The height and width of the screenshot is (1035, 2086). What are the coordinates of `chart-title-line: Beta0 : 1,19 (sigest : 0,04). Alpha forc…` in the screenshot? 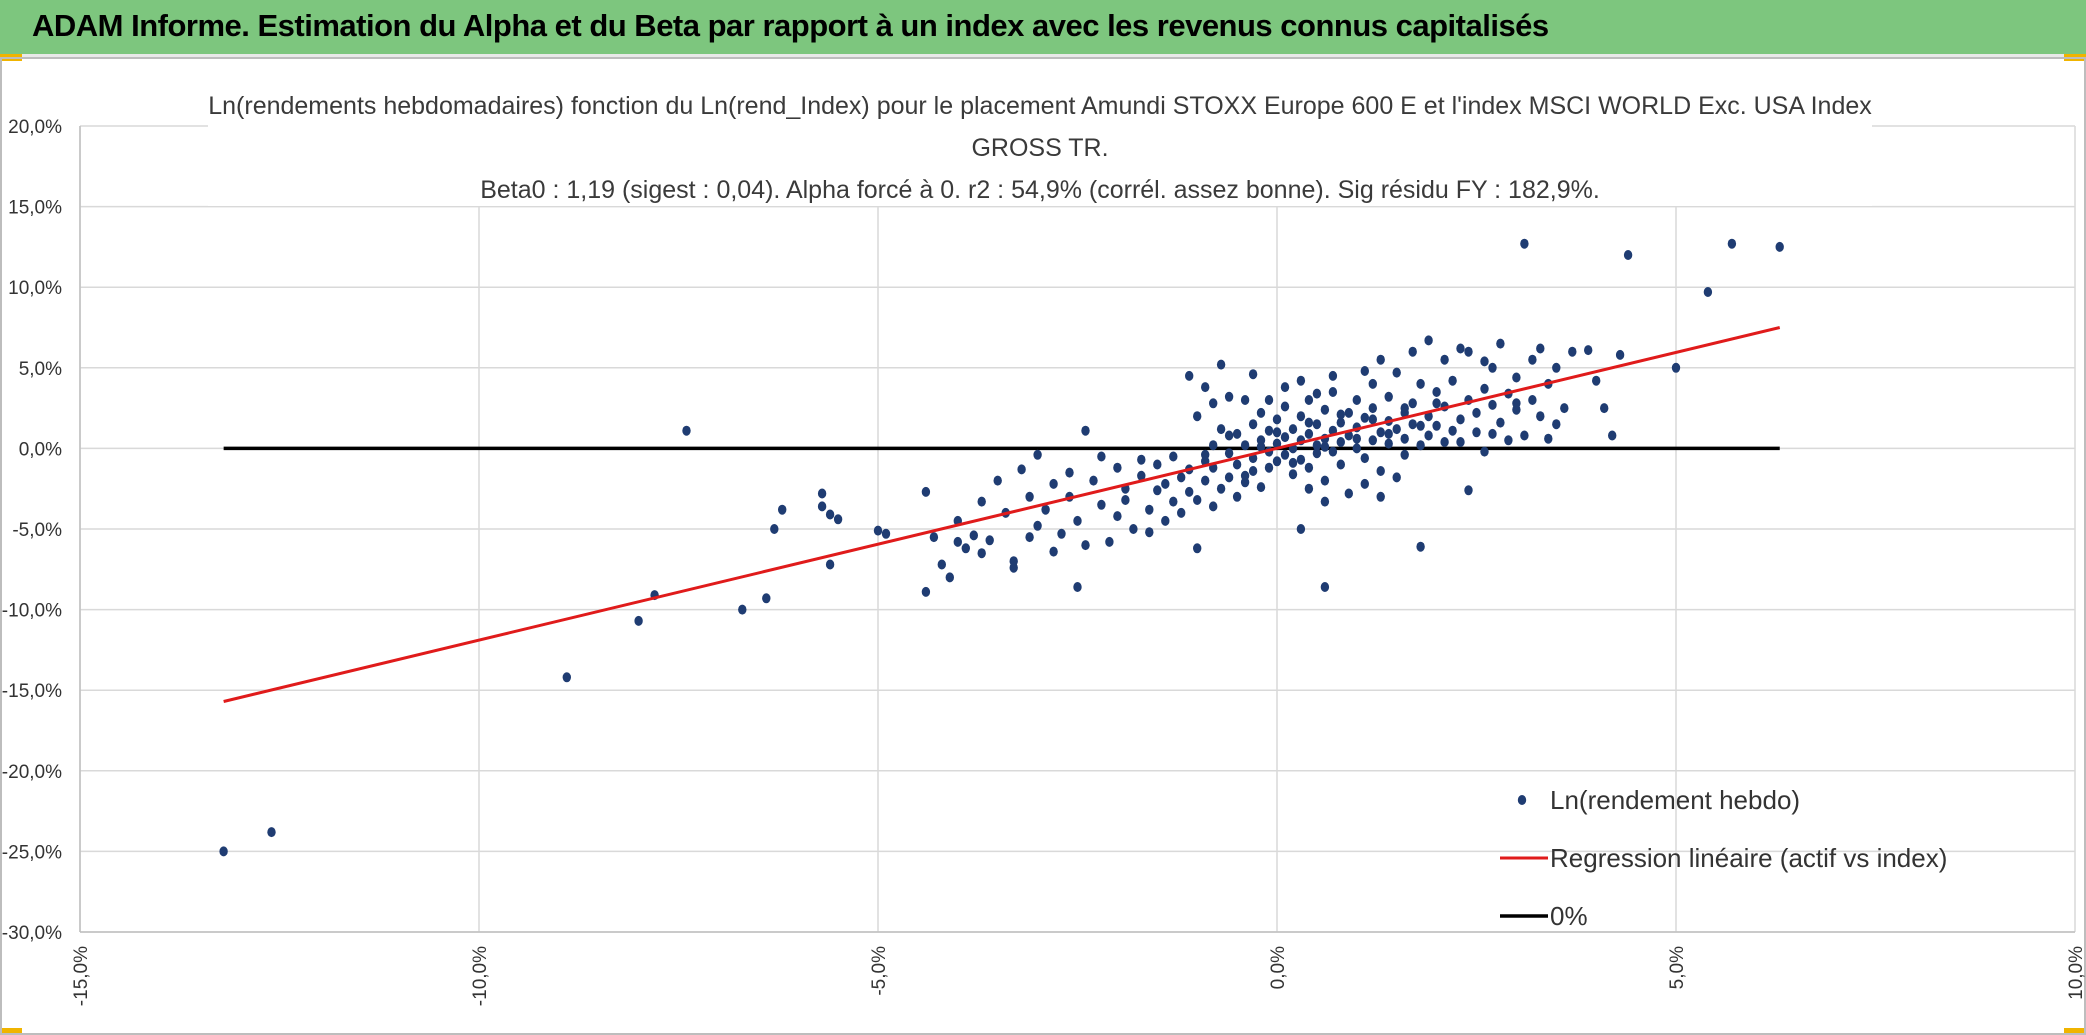 It's located at (1040, 190).